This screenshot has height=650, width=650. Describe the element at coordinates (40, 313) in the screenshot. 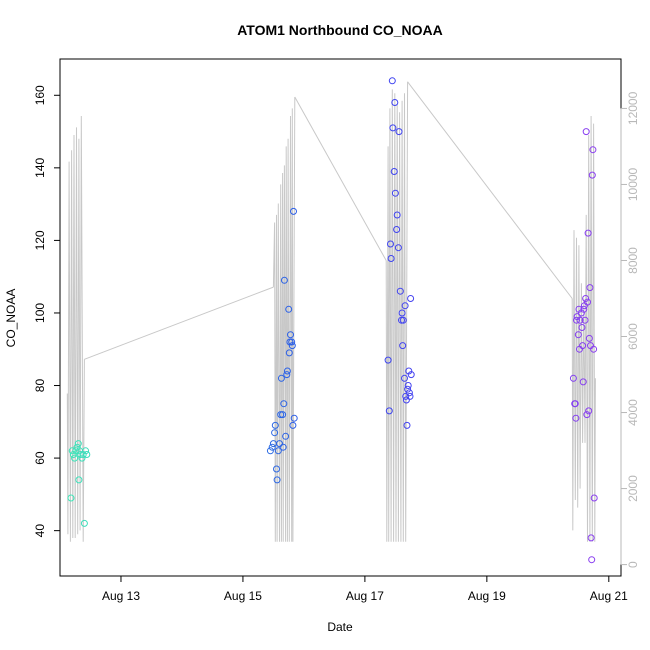

I see `y-tick-label: 100` at that location.